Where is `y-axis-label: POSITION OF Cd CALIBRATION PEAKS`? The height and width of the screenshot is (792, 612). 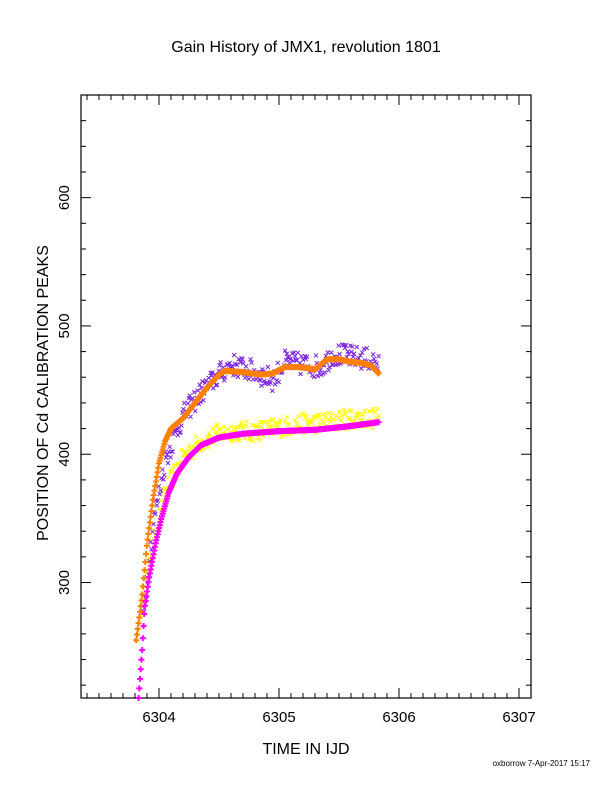 y-axis-label: POSITION OF Cd CALIBRATION PEAKS is located at coordinates (43, 393).